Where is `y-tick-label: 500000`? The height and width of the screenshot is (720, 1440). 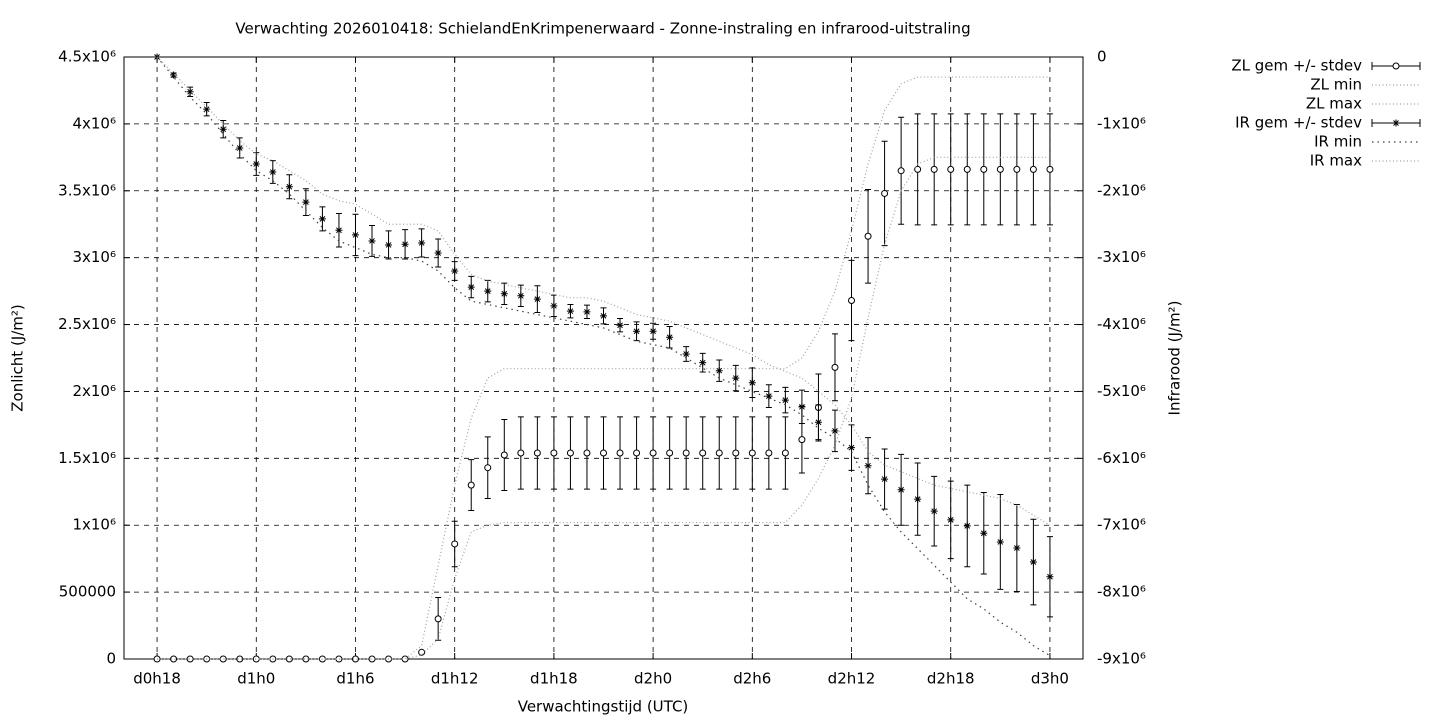 y-tick-label: 500000 is located at coordinates (87, 592).